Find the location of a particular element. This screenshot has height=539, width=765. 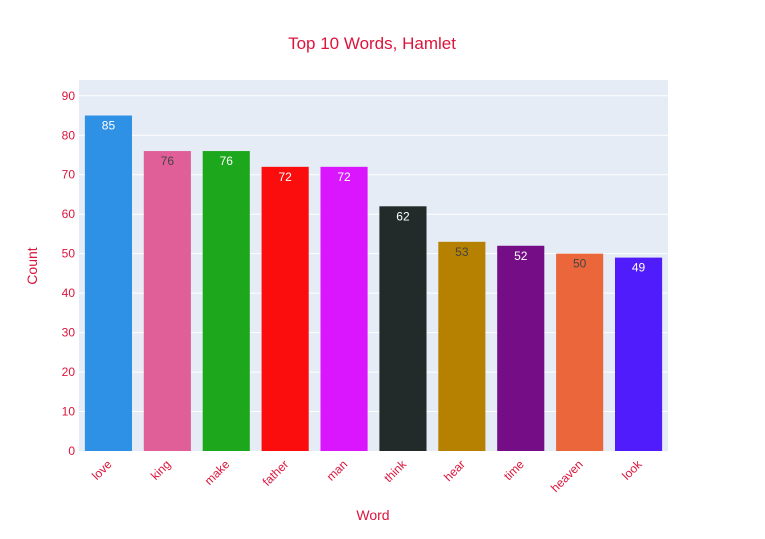

y-axis-ticks: 0 10 20 30 40 50 60 70 80 90 is located at coordinates (69, 273).